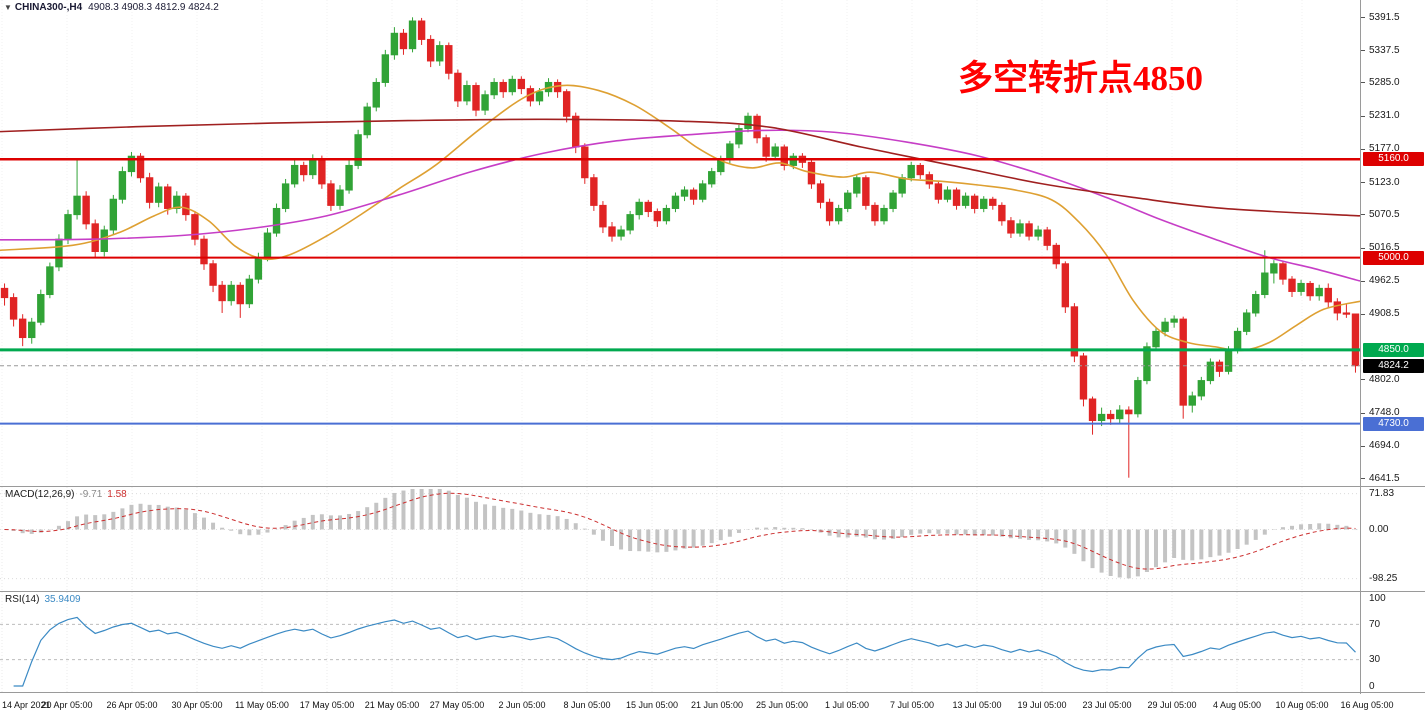 The image size is (1425, 719). Describe the element at coordinates (587, 705) in the screenshot. I see `time-axis-label: 8 Jun 05:00` at that location.